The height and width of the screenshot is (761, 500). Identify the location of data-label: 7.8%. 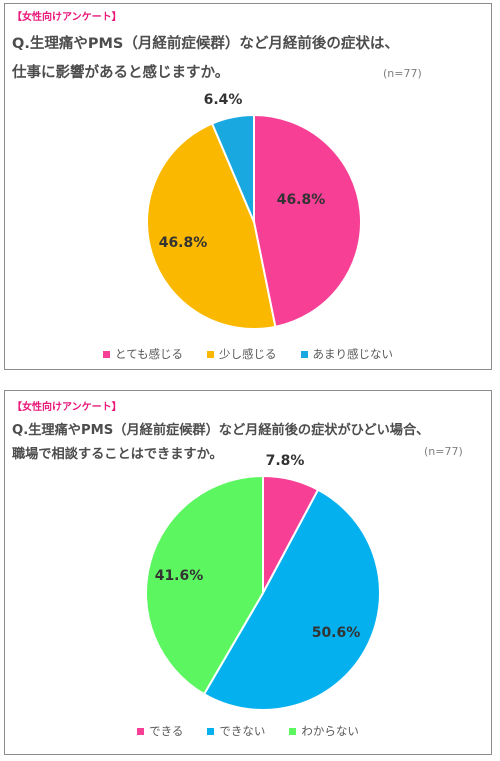
(285, 461).